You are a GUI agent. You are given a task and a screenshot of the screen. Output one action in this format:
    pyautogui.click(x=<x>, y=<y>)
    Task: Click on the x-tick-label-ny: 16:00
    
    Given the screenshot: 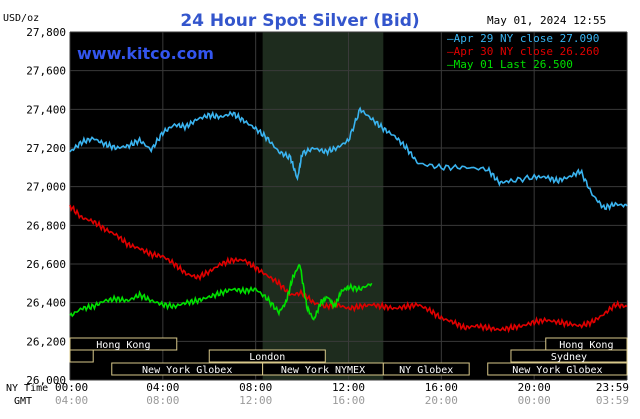 What is the action you would take?
    pyautogui.click(x=441, y=387)
    